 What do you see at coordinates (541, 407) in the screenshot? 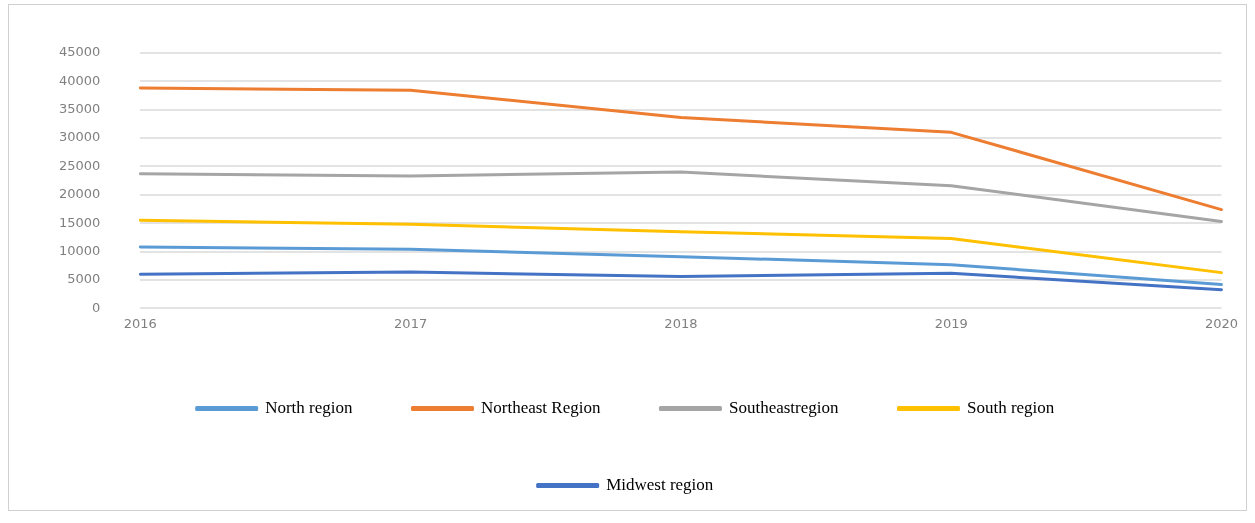
I see `legend-label: Northeast Region` at bounding box center [541, 407].